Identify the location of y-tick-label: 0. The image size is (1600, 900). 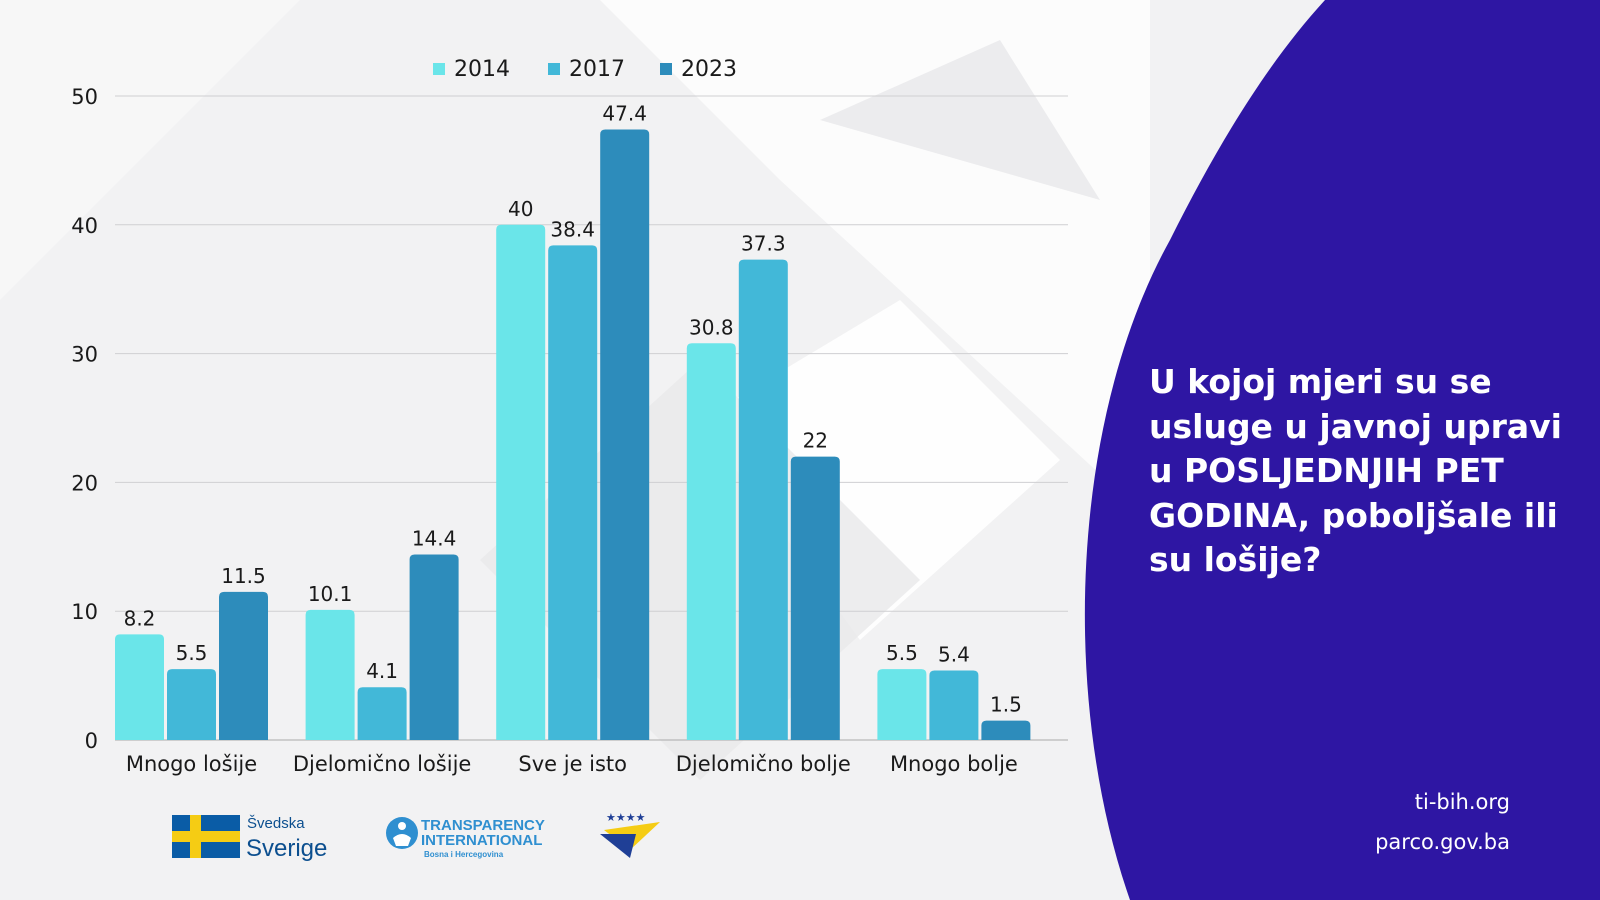
(91, 741).